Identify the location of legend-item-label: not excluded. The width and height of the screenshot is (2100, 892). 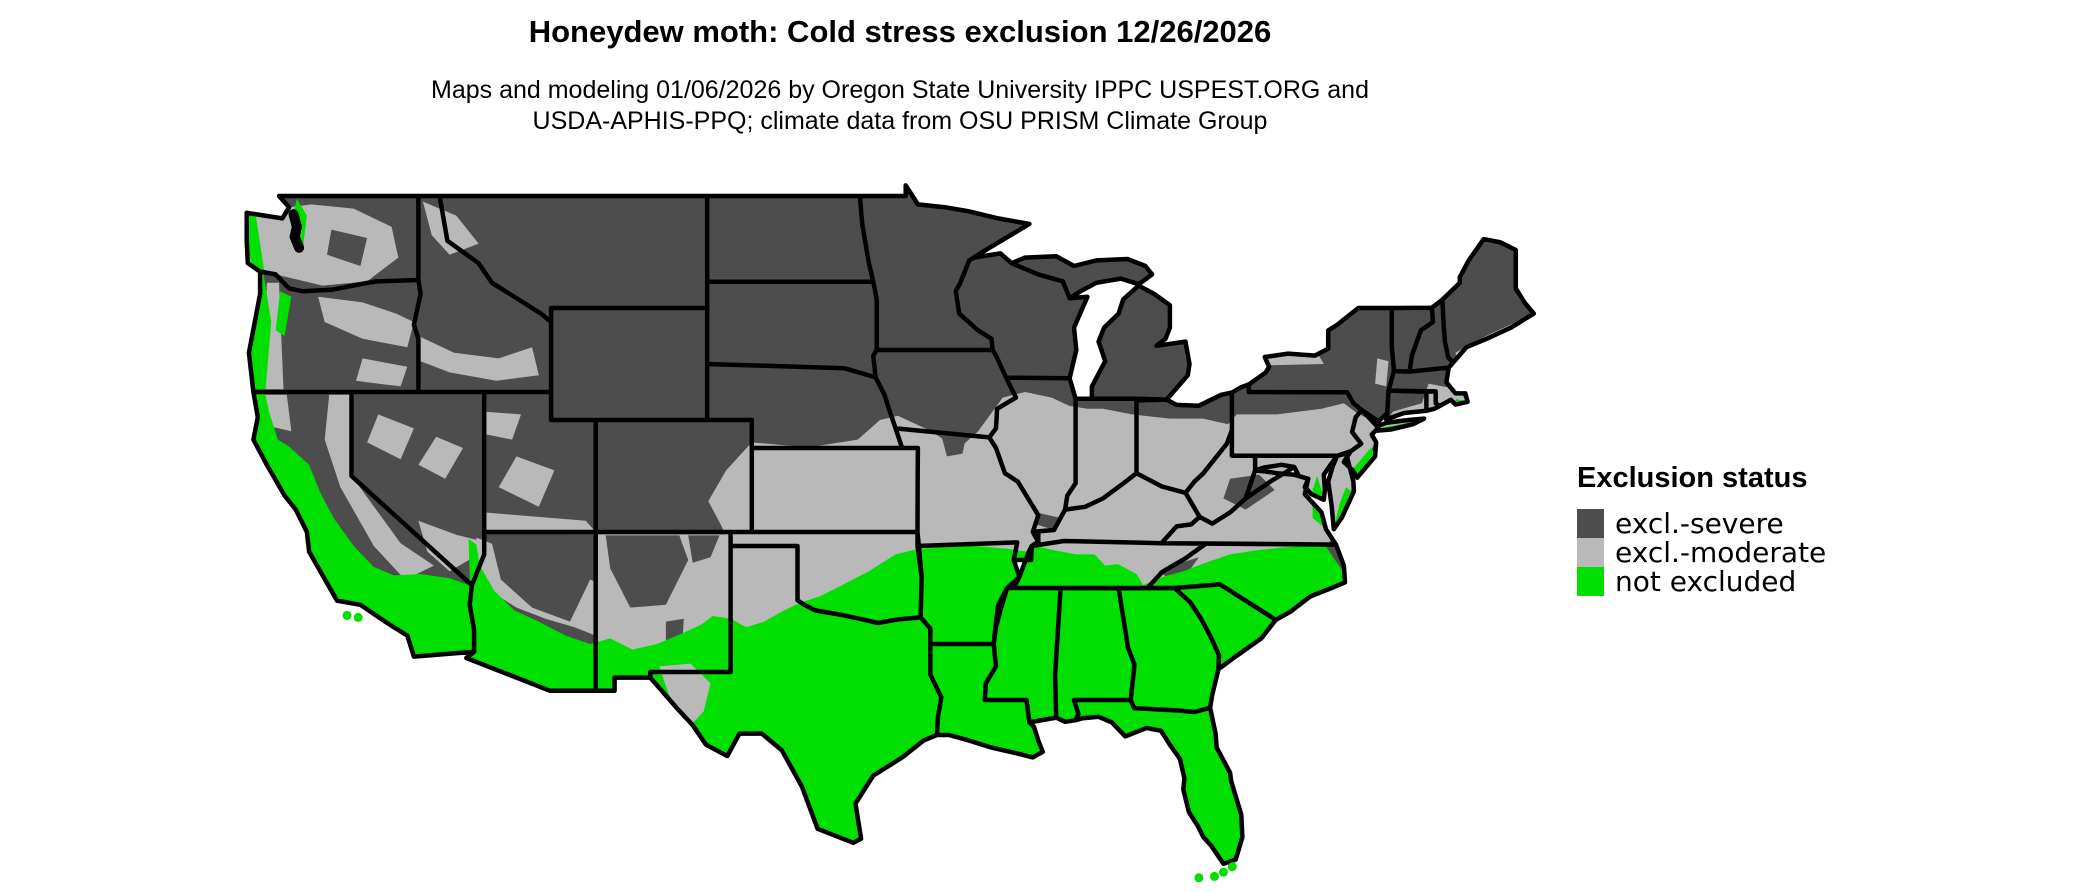
(1706, 581).